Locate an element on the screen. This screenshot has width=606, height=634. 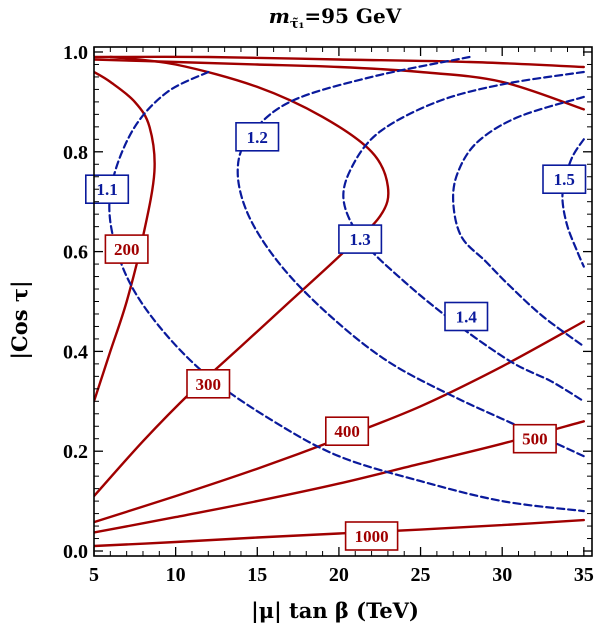
contour-label-text: 1.5 is located at coordinates (564, 179).